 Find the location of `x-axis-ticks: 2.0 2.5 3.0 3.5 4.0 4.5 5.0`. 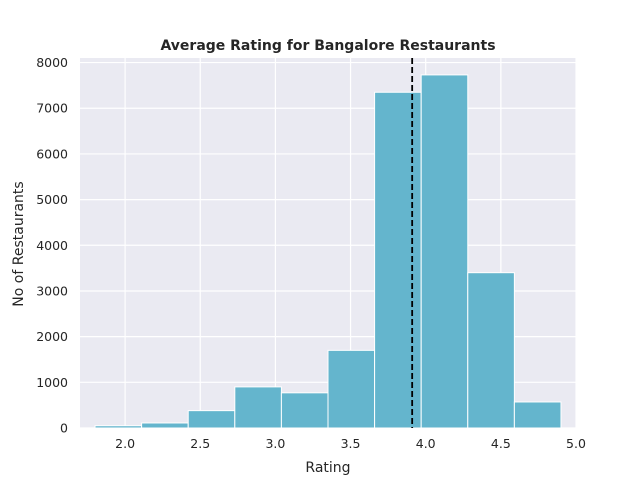

x-axis-ticks: 2.0 2.5 3.0 3.5 4.0 4.5 5.0 is located at coordinates (350, 443).